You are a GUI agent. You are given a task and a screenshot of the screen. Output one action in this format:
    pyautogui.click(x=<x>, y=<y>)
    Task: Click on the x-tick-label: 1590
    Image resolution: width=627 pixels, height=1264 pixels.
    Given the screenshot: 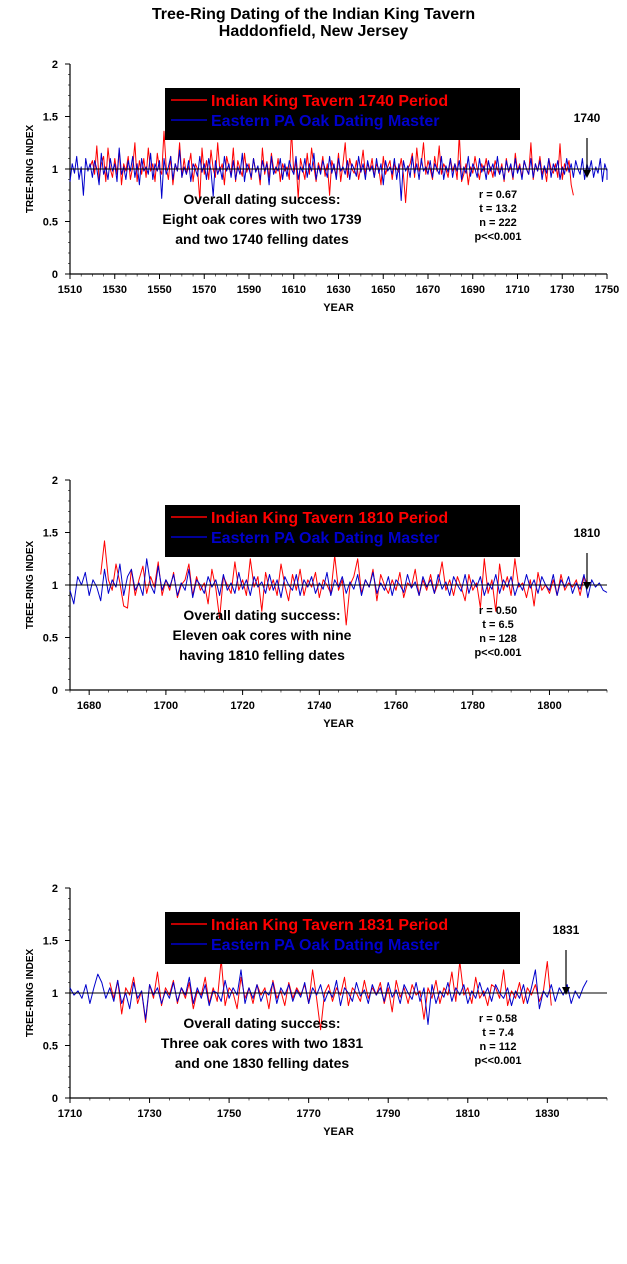 What is the action you would take?
    pyautogui.click(x=249, y=290)
    